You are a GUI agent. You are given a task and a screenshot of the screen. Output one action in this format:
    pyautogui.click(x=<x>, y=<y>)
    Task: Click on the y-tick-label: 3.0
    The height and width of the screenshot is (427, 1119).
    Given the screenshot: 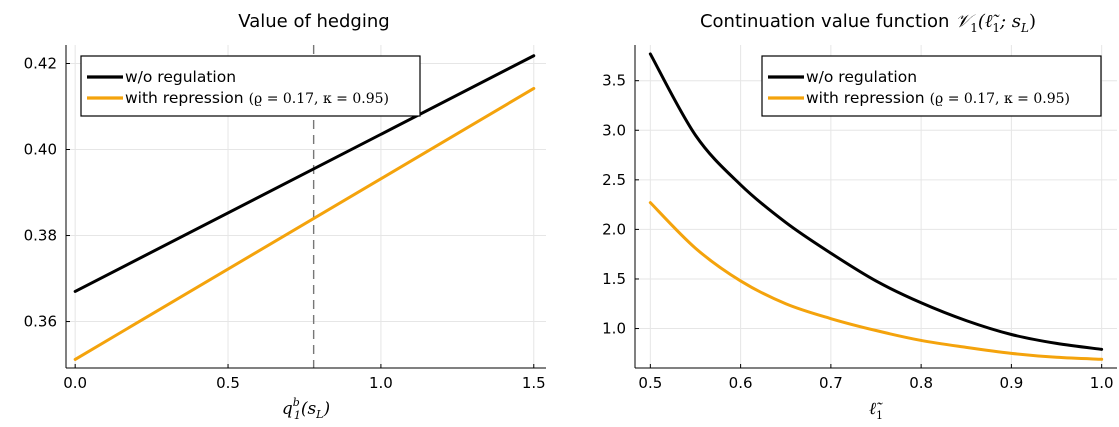 What is the action you would take?
    pyautogui.click(x=614, y=130)
    